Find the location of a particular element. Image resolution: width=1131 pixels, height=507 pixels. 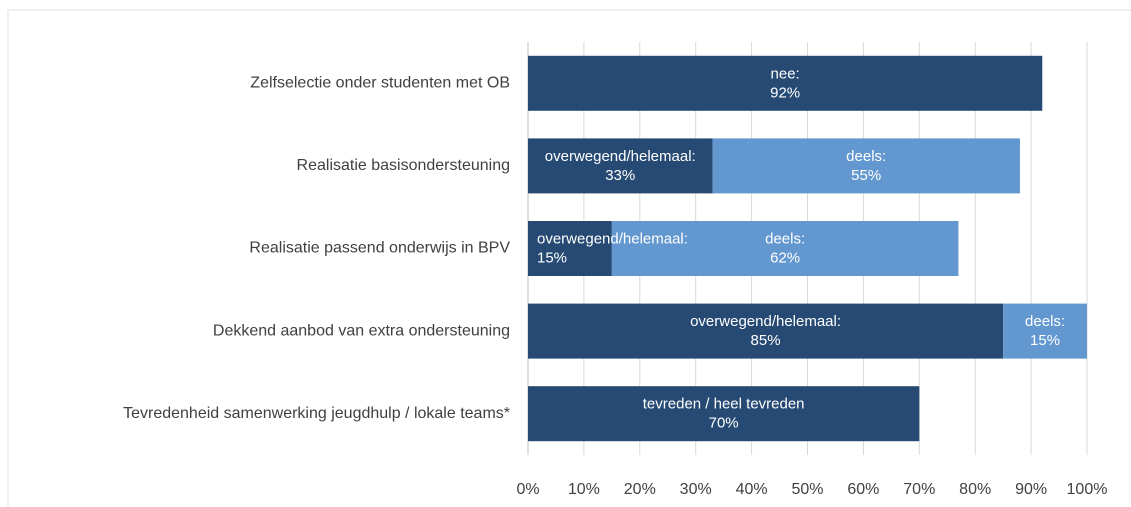

x-tick-label: 100% is located at coordinates (1087, 489).